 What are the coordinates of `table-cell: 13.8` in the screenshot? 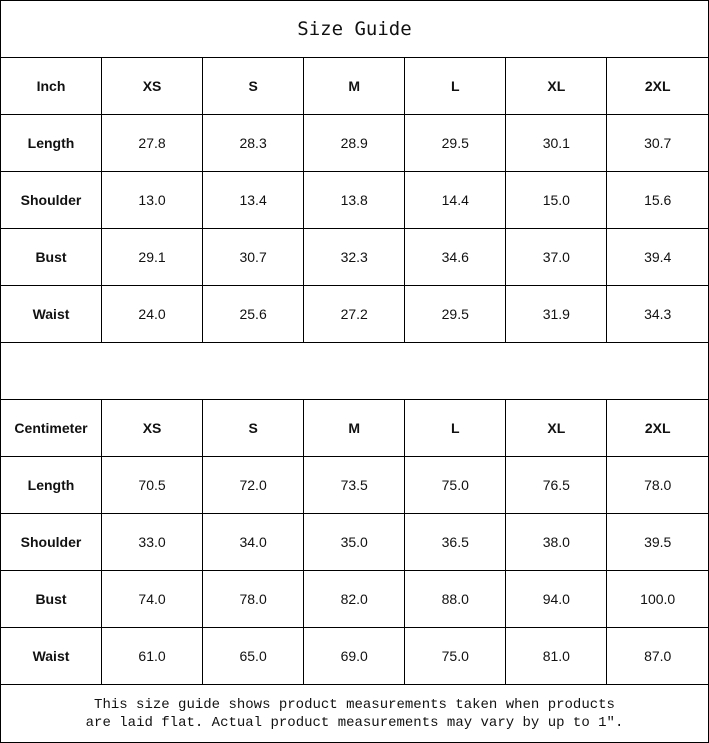 It's located at (354, 200).